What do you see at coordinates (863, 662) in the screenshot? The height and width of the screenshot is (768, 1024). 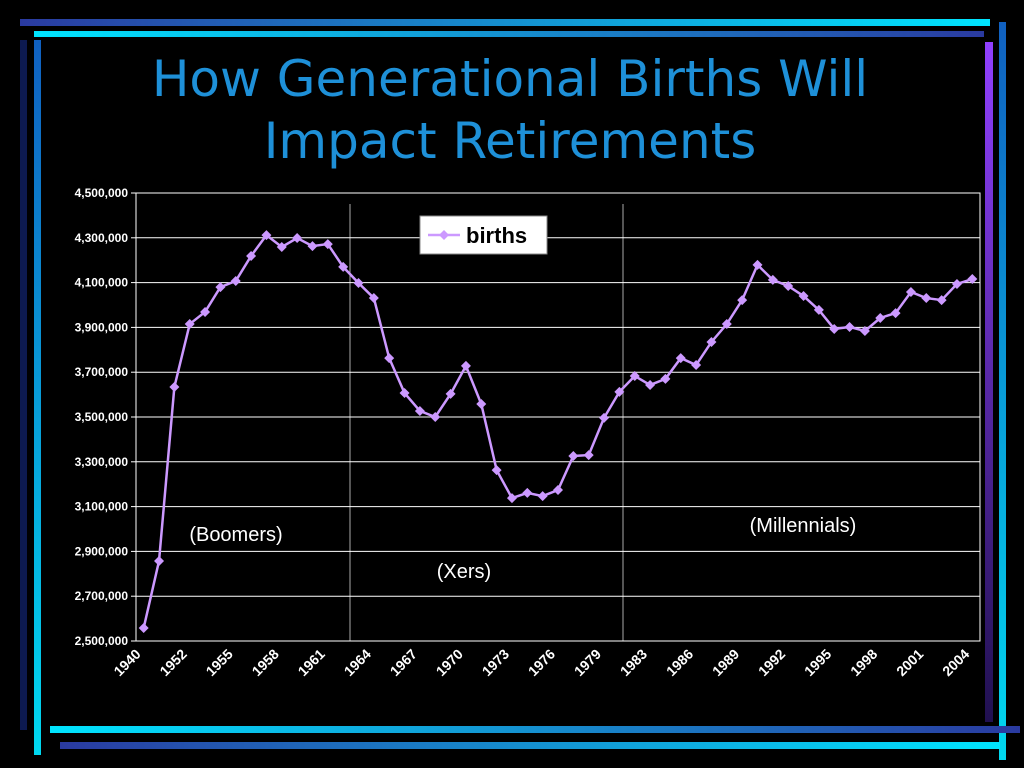 I see `x-tick-label: 1998` at bounding box center [863, 662].